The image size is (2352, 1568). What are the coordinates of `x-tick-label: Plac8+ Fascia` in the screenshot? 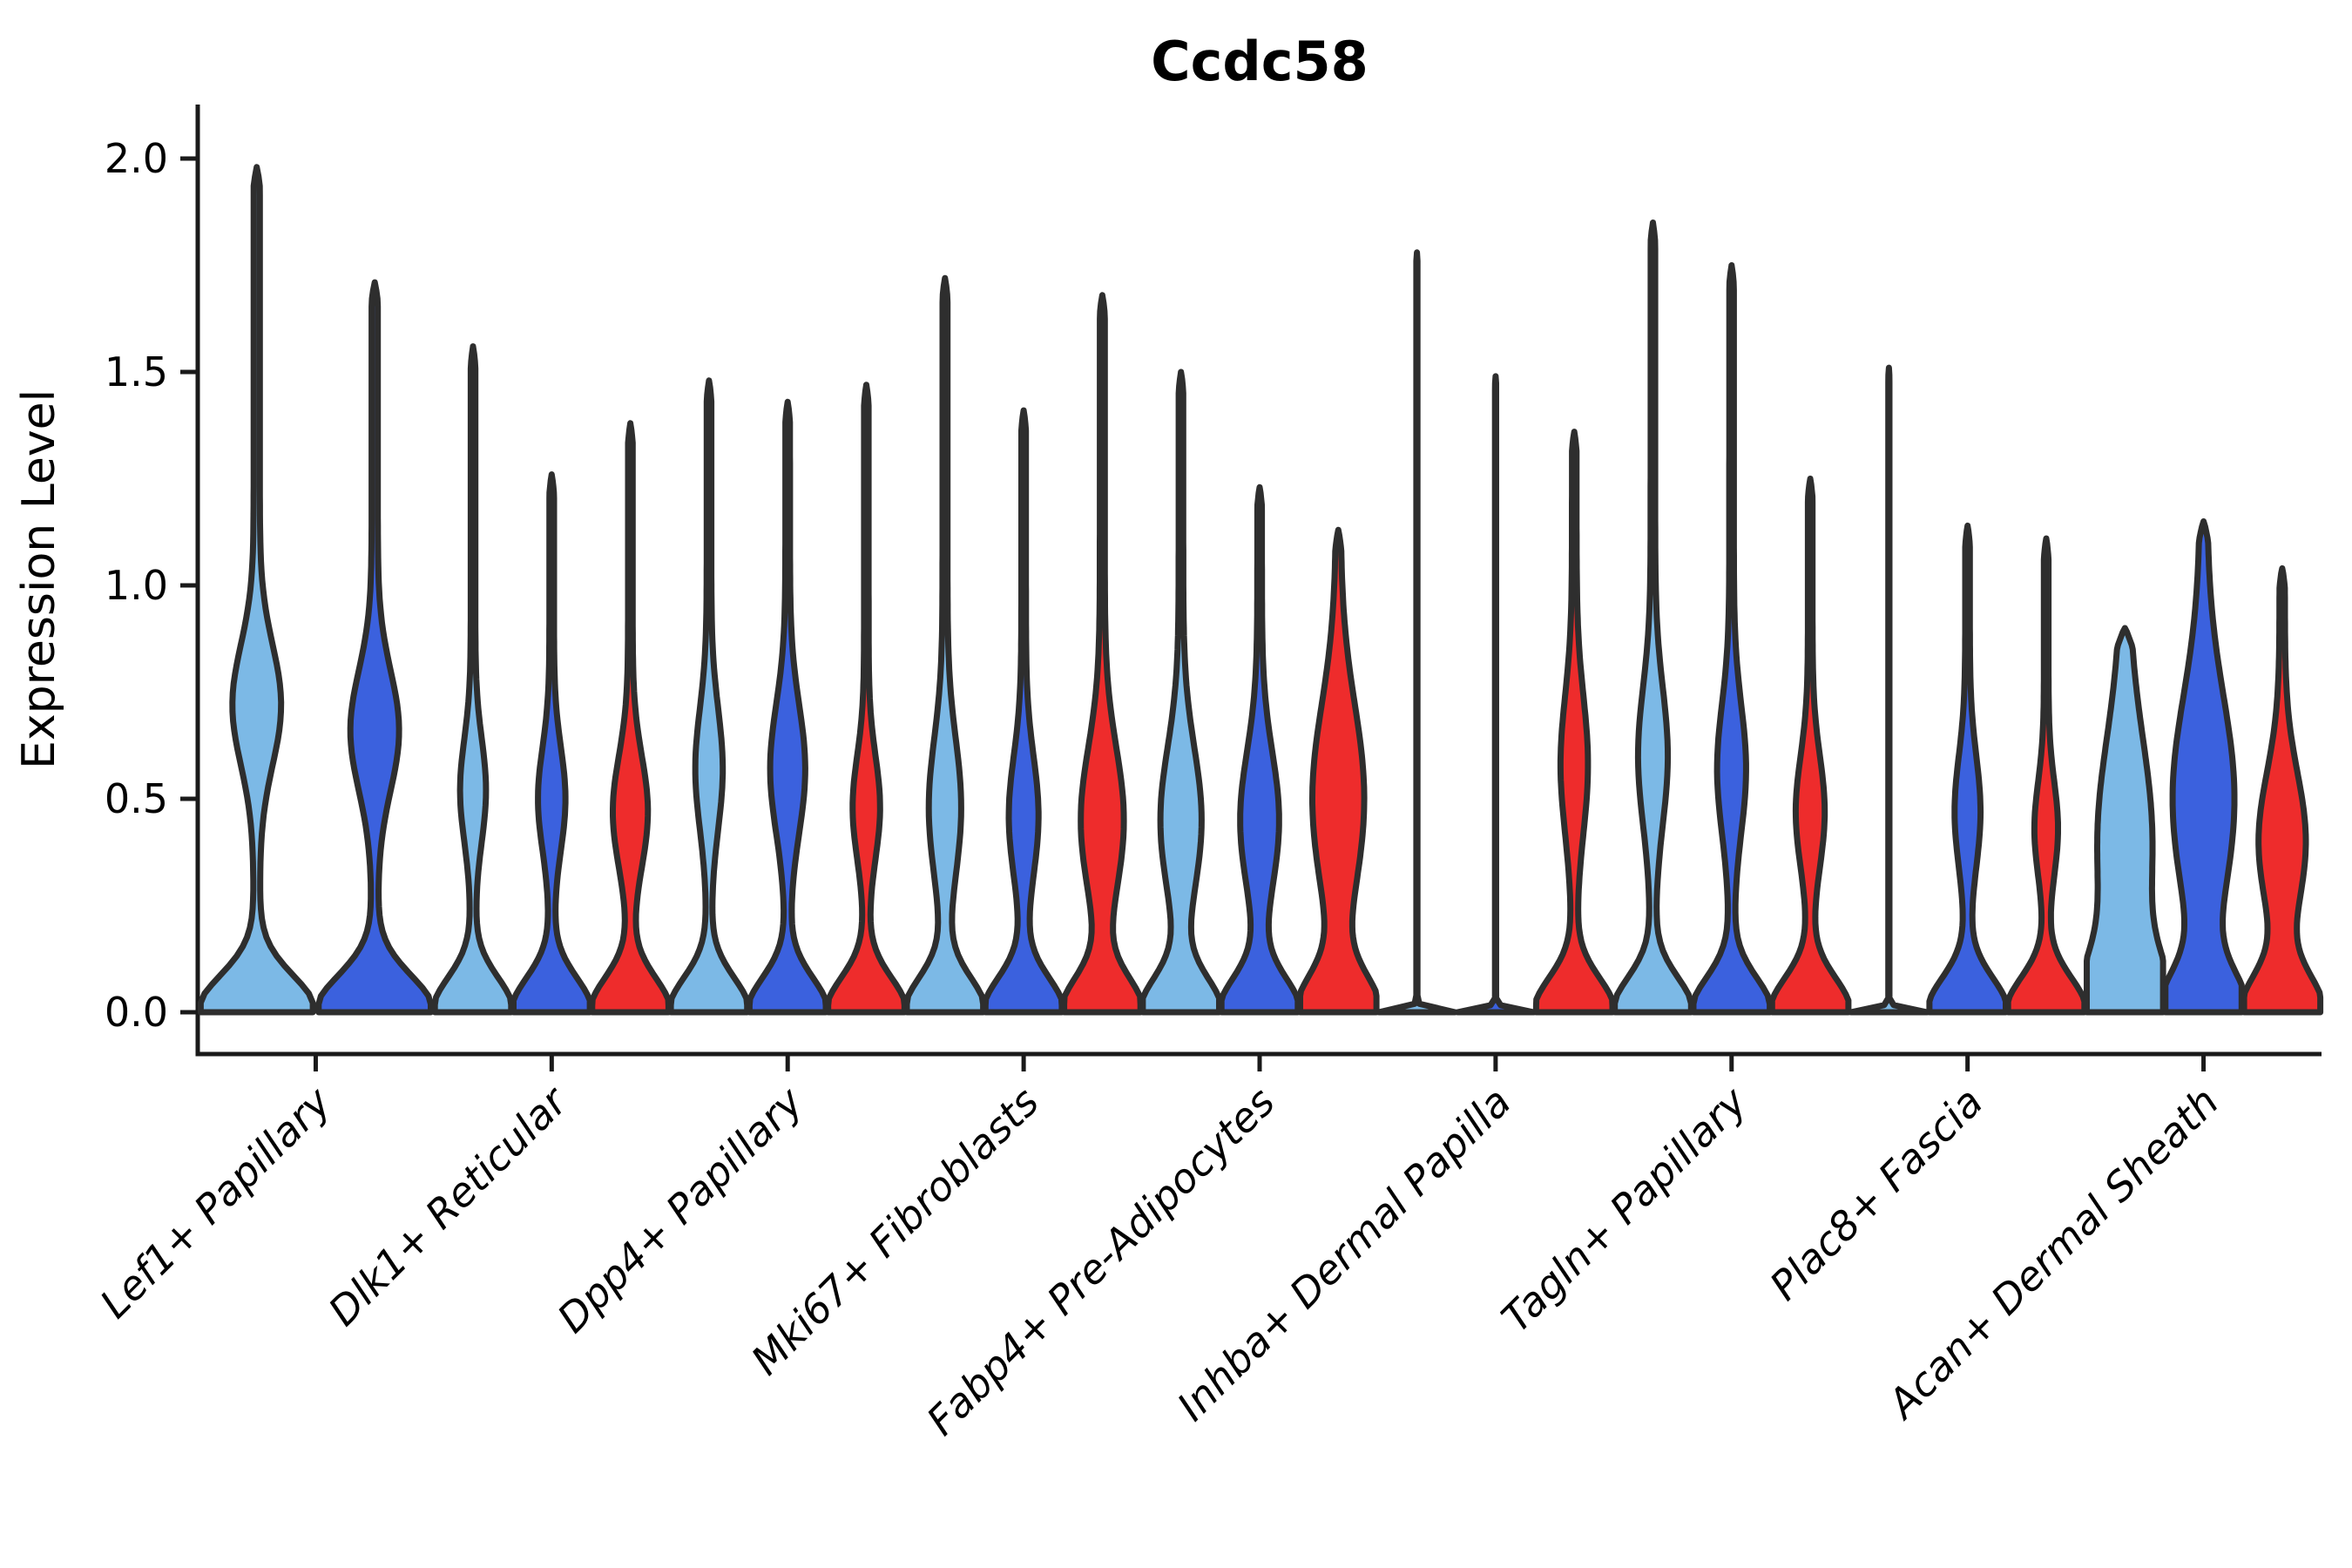 It's located at (1876, 1193).